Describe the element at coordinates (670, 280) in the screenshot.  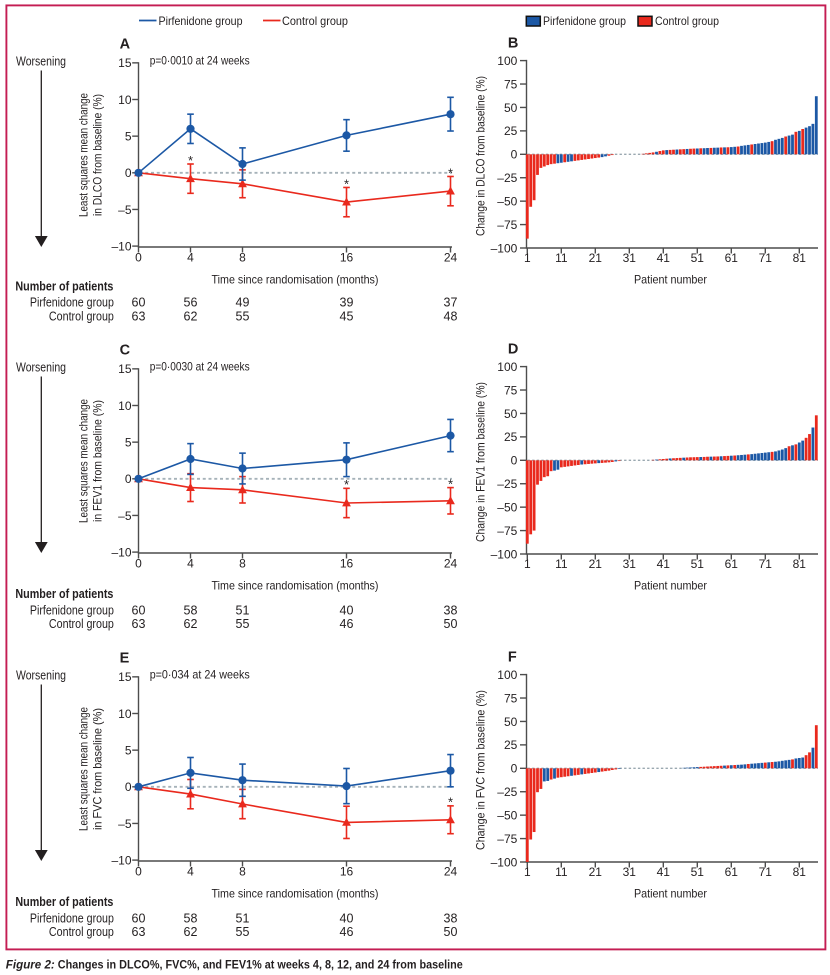
I see `svg-text: Patient number` at that location.